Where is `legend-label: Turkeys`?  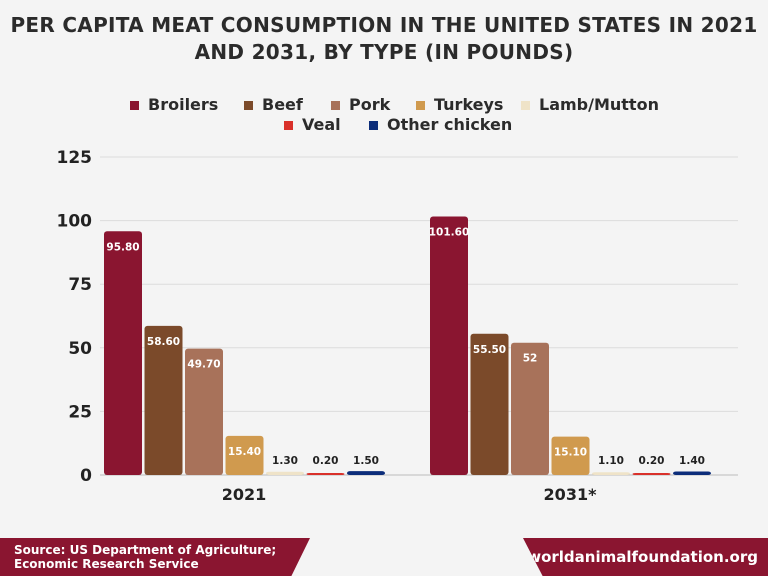 legend-label: Turkeys is located at coordinates (468, 104).